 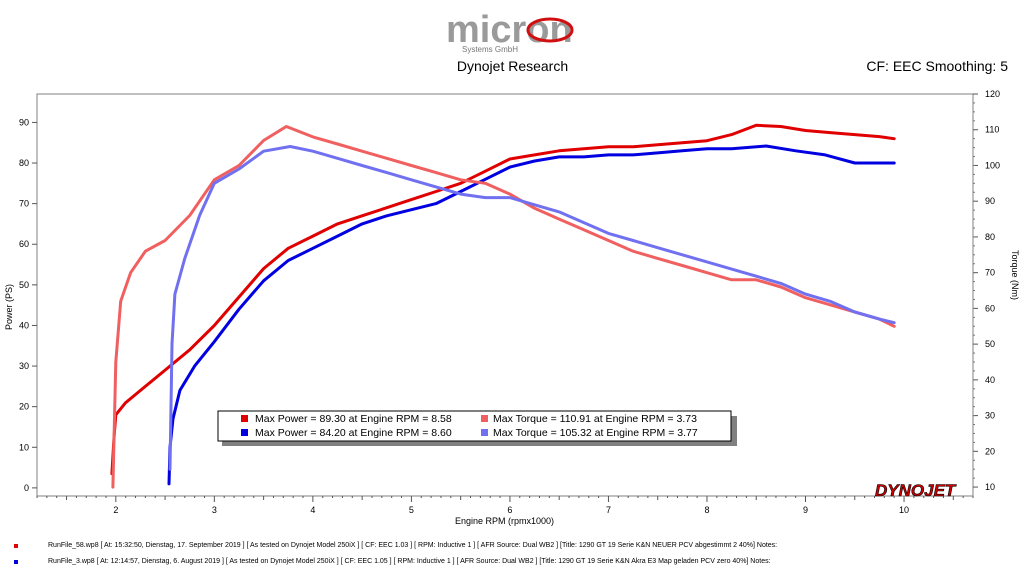 What do you see at coordinates (9, 307) in the screenshot?
I see `y-left-axis-title: Power (PS)` at bounding box center [9, 307].